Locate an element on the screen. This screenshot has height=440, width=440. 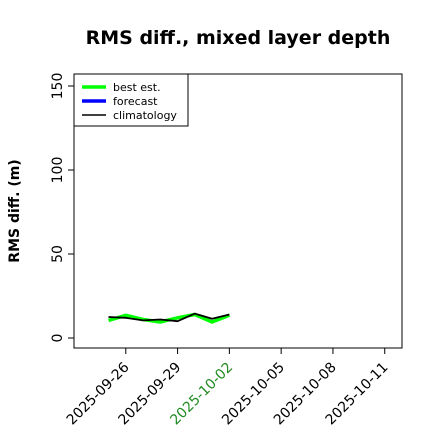
y-tick-label: 150 is located at coordinates (58, 86).